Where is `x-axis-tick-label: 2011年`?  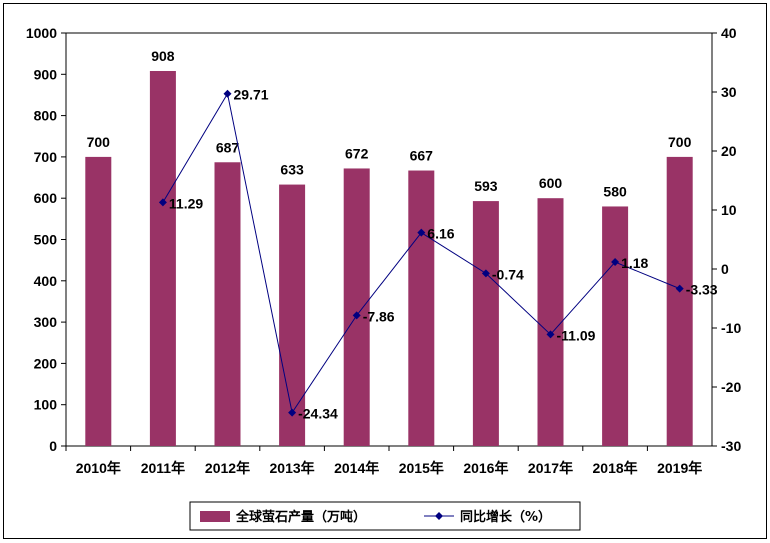
x-axis-tick-label: 2011年 is located at coordinates (163, 468).